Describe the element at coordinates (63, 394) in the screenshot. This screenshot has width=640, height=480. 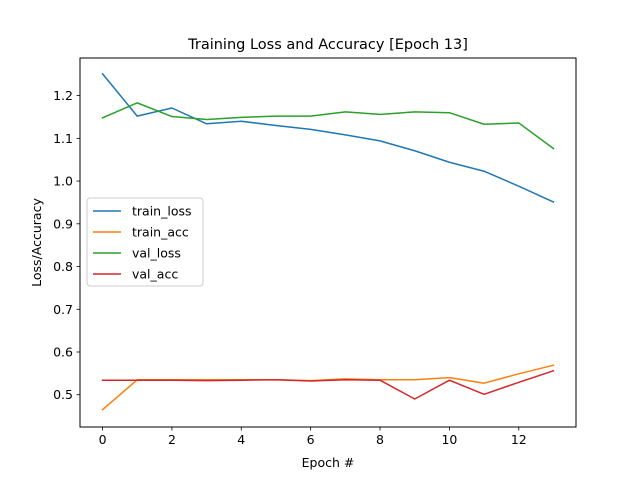
I see `y-tick-label: 0.5` at that location.